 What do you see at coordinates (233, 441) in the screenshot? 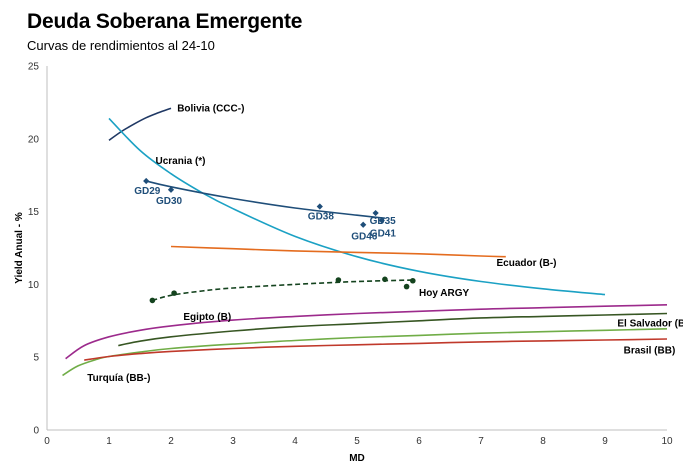
I see `x-tick-label: 3` at bounding box center [233, 441].